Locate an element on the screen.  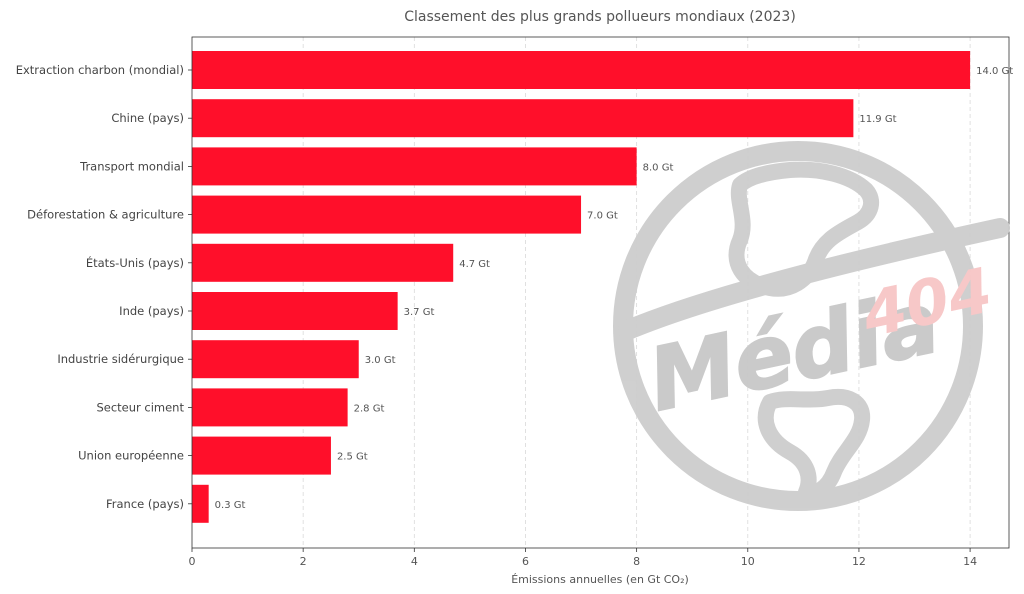
x-tick-label: 10 is located at coordinates (748, 561).